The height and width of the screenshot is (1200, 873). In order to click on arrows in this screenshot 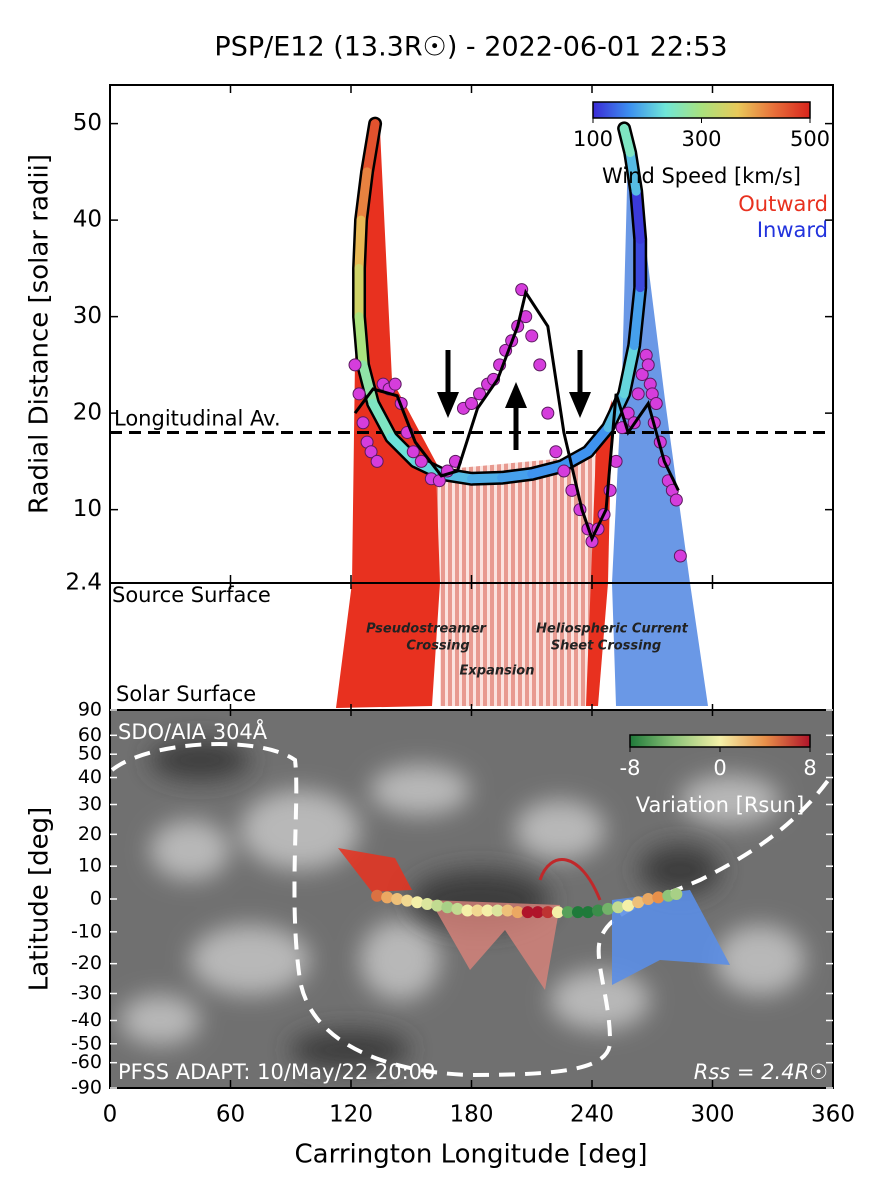, I will do `click(514, 400)`.